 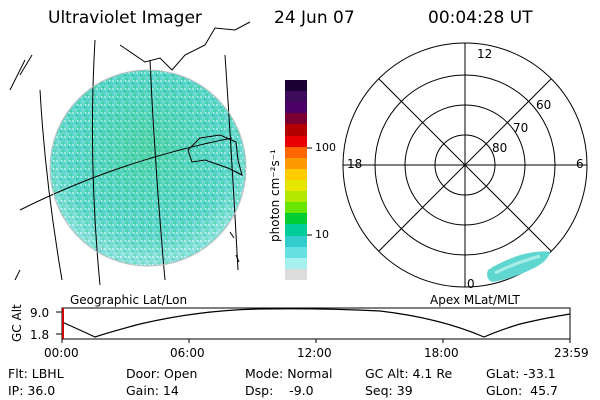 I want to click on altitude-xtick-0000: 00:00, so click(x=61, y=353).